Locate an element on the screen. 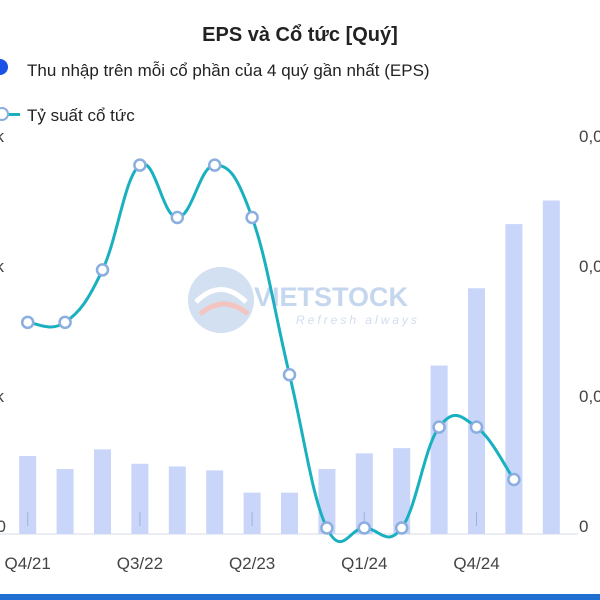 This screenshot has width=600, height=600. watermark-tagline: Refresh always is located at coordinates (358, 320).